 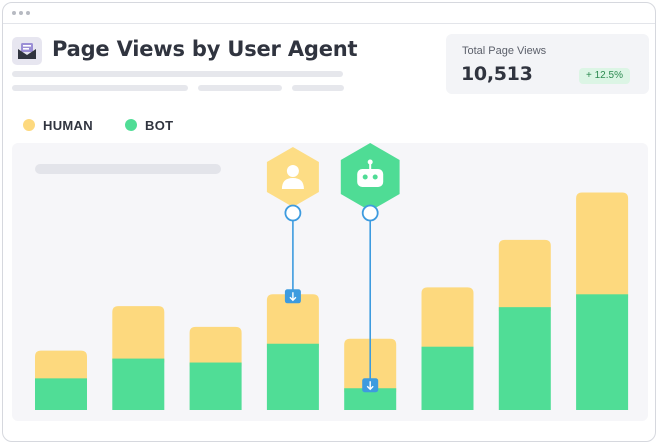 I want to click on mail-chart-icon, so click(x=27, y=51).